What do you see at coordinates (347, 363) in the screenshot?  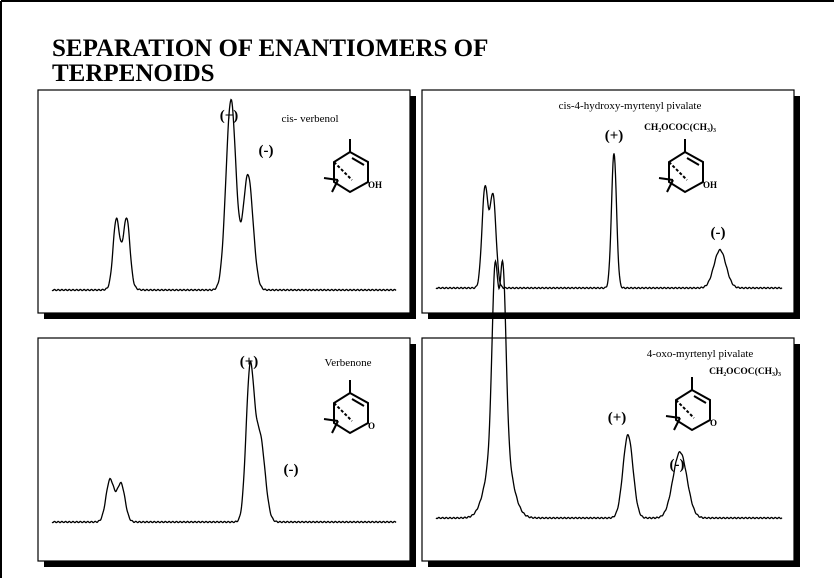 I see `compound-name: Verbenone` at bounding box center [347, 363].